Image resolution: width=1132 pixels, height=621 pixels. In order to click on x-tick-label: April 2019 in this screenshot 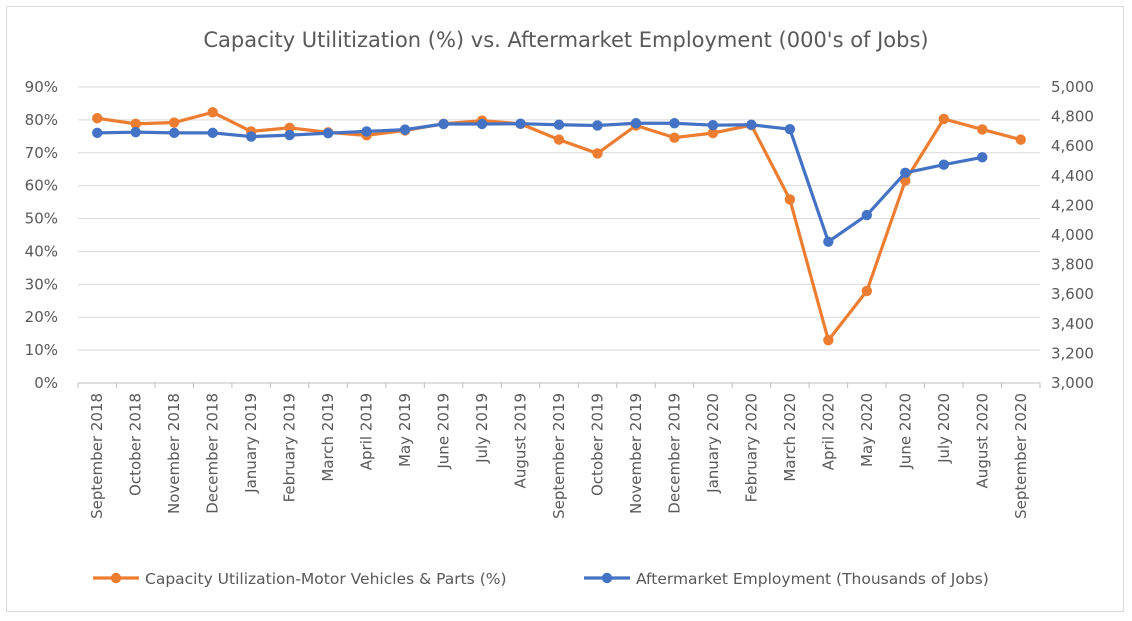, I will do `click(367, 431)`.